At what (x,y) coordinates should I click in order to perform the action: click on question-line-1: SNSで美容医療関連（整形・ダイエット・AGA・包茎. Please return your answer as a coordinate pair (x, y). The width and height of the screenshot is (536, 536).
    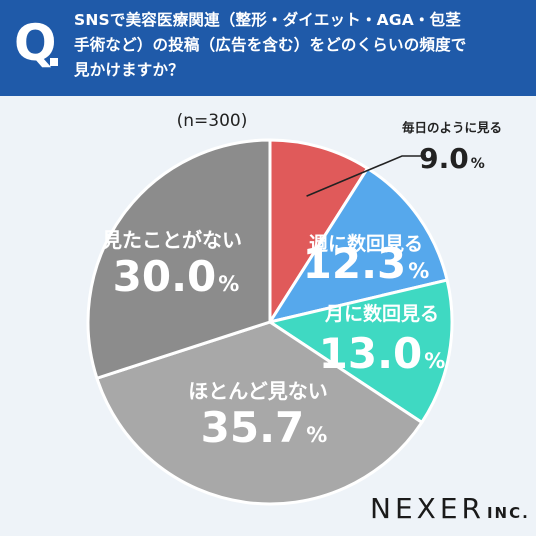
    Looking at the image, I should click on (268, 20).